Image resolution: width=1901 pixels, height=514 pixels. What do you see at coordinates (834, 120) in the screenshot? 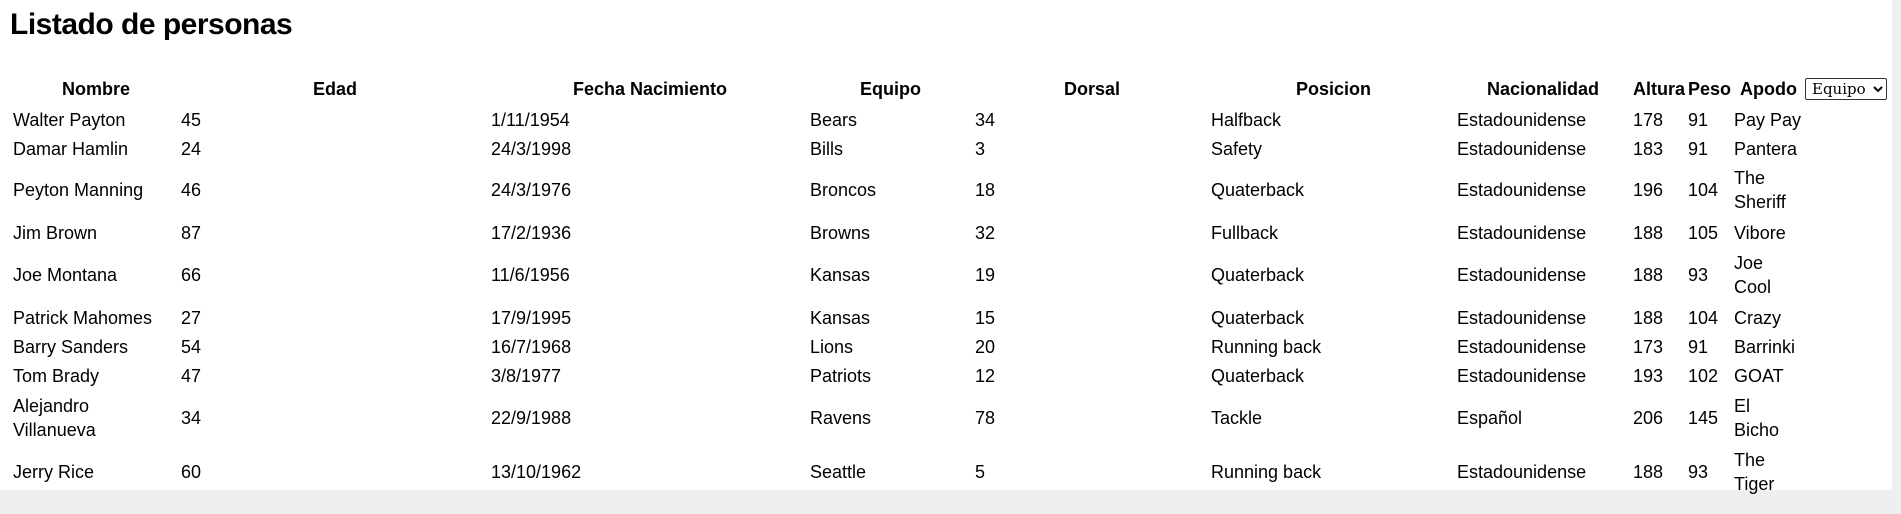
I see `cell-equipo: Bears` at bounding box center [834, 120].